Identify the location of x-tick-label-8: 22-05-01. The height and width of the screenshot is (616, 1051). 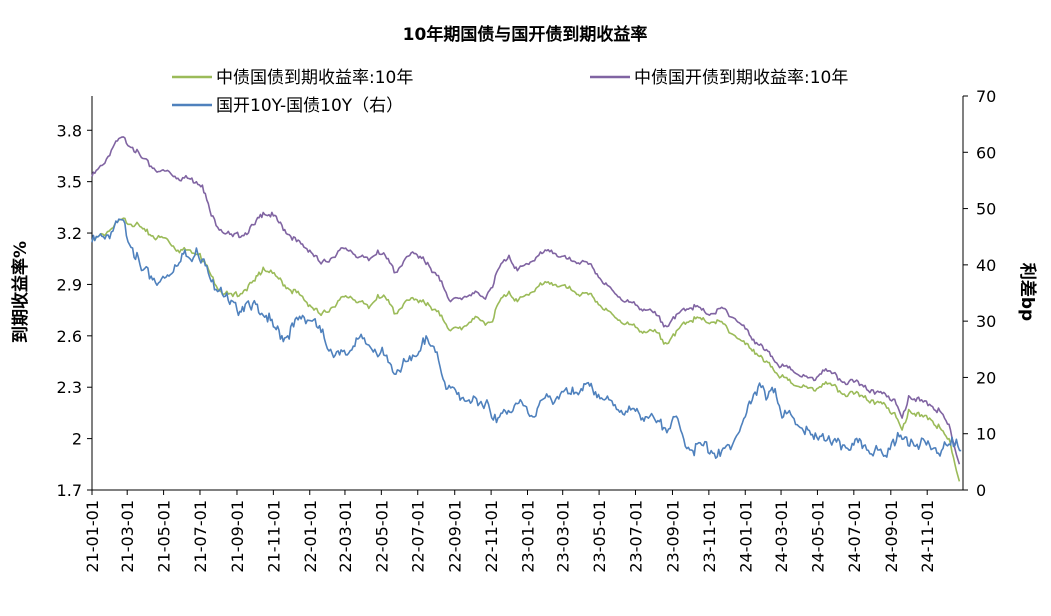
(381, 536).